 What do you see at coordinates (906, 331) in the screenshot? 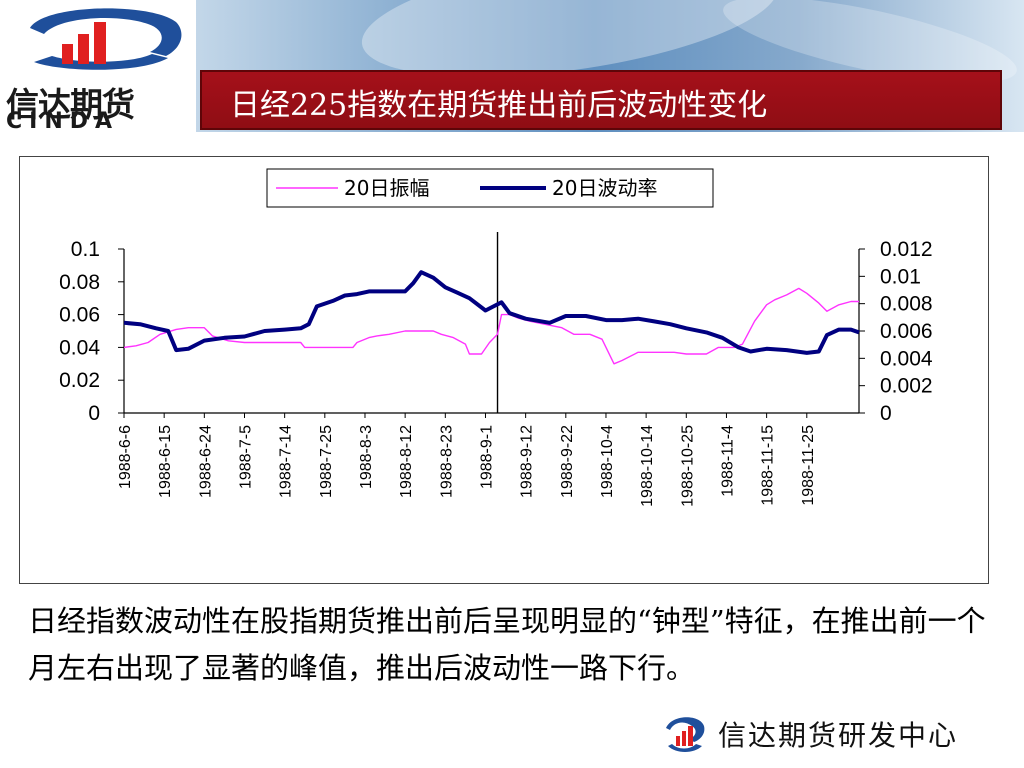
I see `right-y-tick-label: 0.006` at bounding box center [906, 331].